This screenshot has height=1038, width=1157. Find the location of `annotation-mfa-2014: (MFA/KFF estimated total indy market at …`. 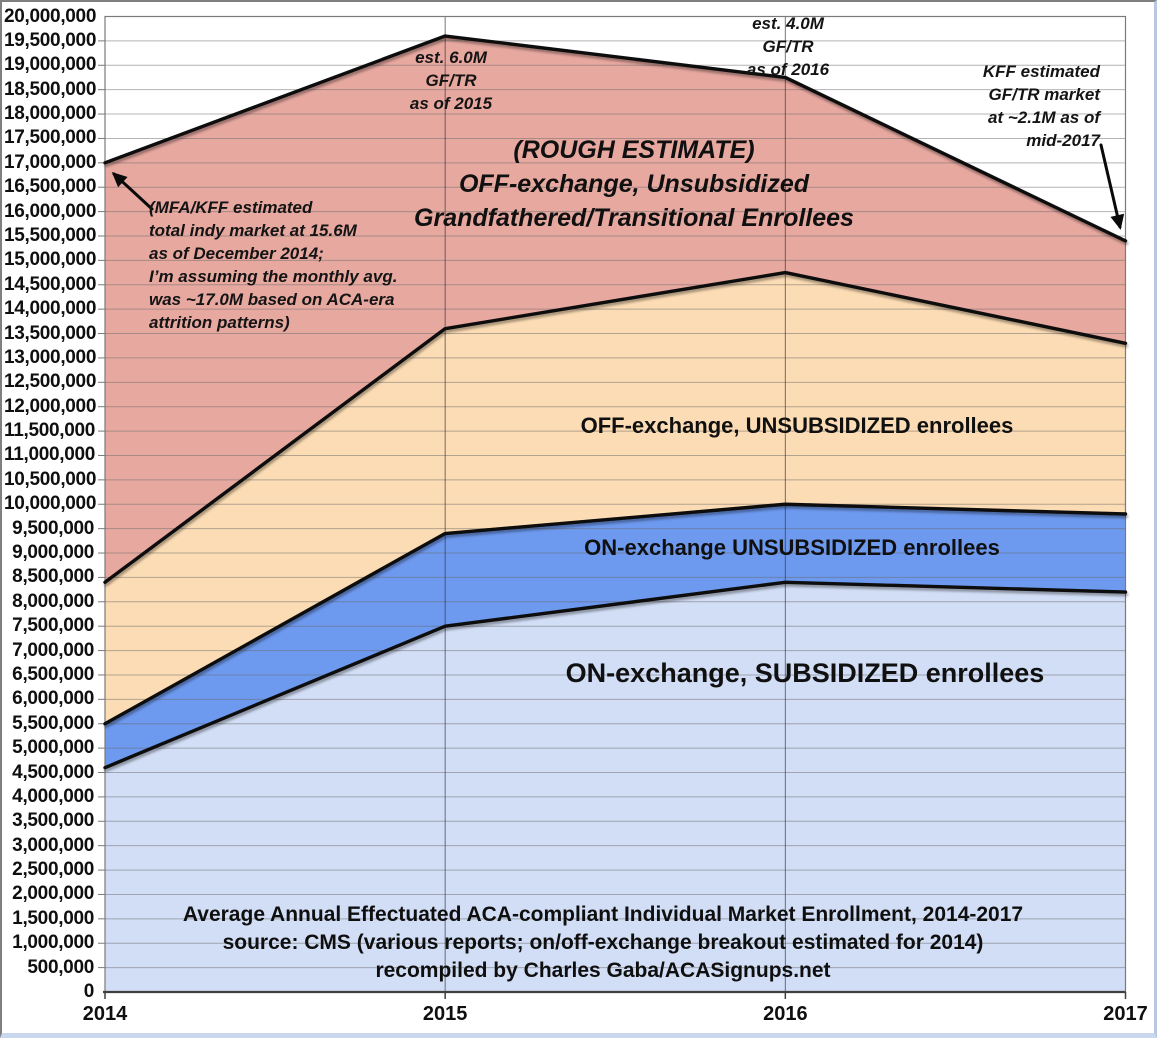

annotation-mfa-2014: (MFA/KFF estimated total indy market at … is located at coordinates (294, 265).